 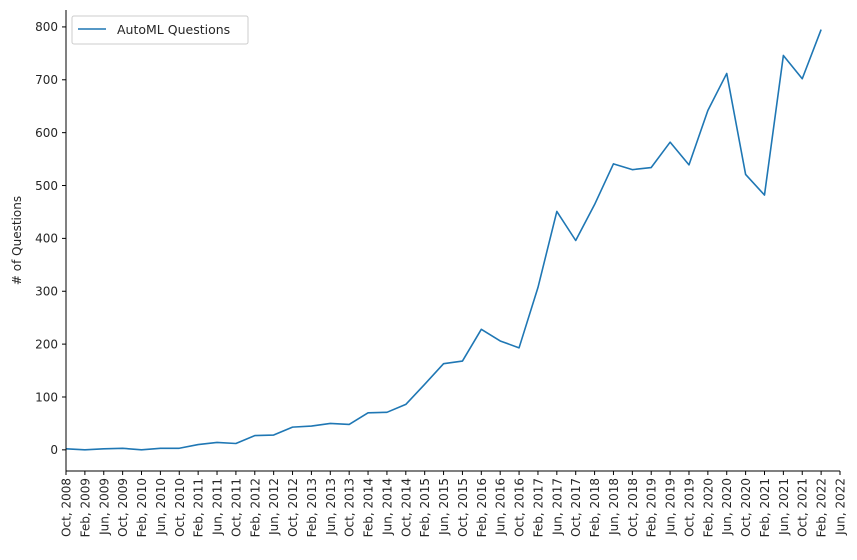 I want to click on y-axis-ticks: 0 100 200 300 400 500 600 700 800, so click(x=50, y=238).